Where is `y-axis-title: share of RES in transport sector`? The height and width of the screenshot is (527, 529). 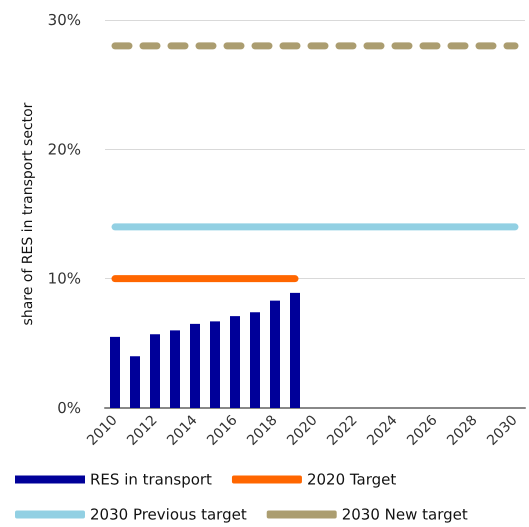
y-axis-title: share of RES in transport sector is located at coordinates (28, 214).